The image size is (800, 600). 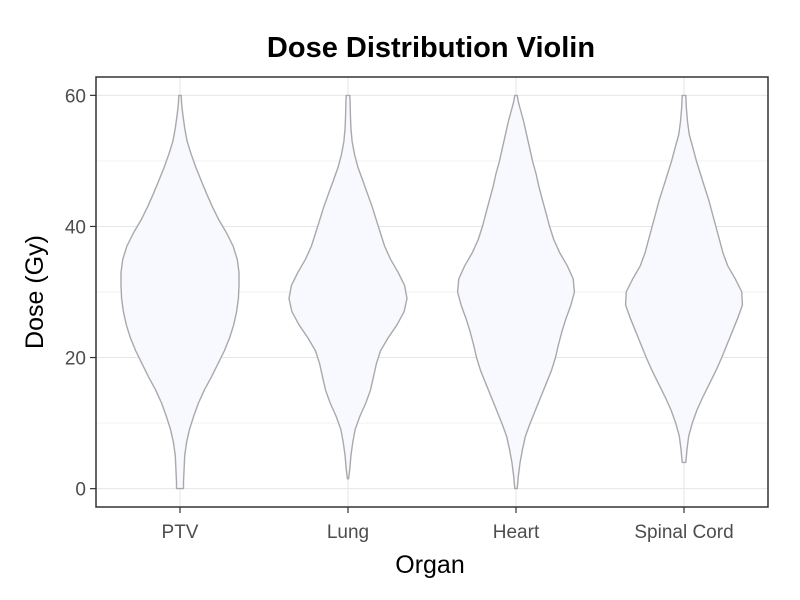 I want to click on x-tick-label: PTV, so click(x=180, y=532).